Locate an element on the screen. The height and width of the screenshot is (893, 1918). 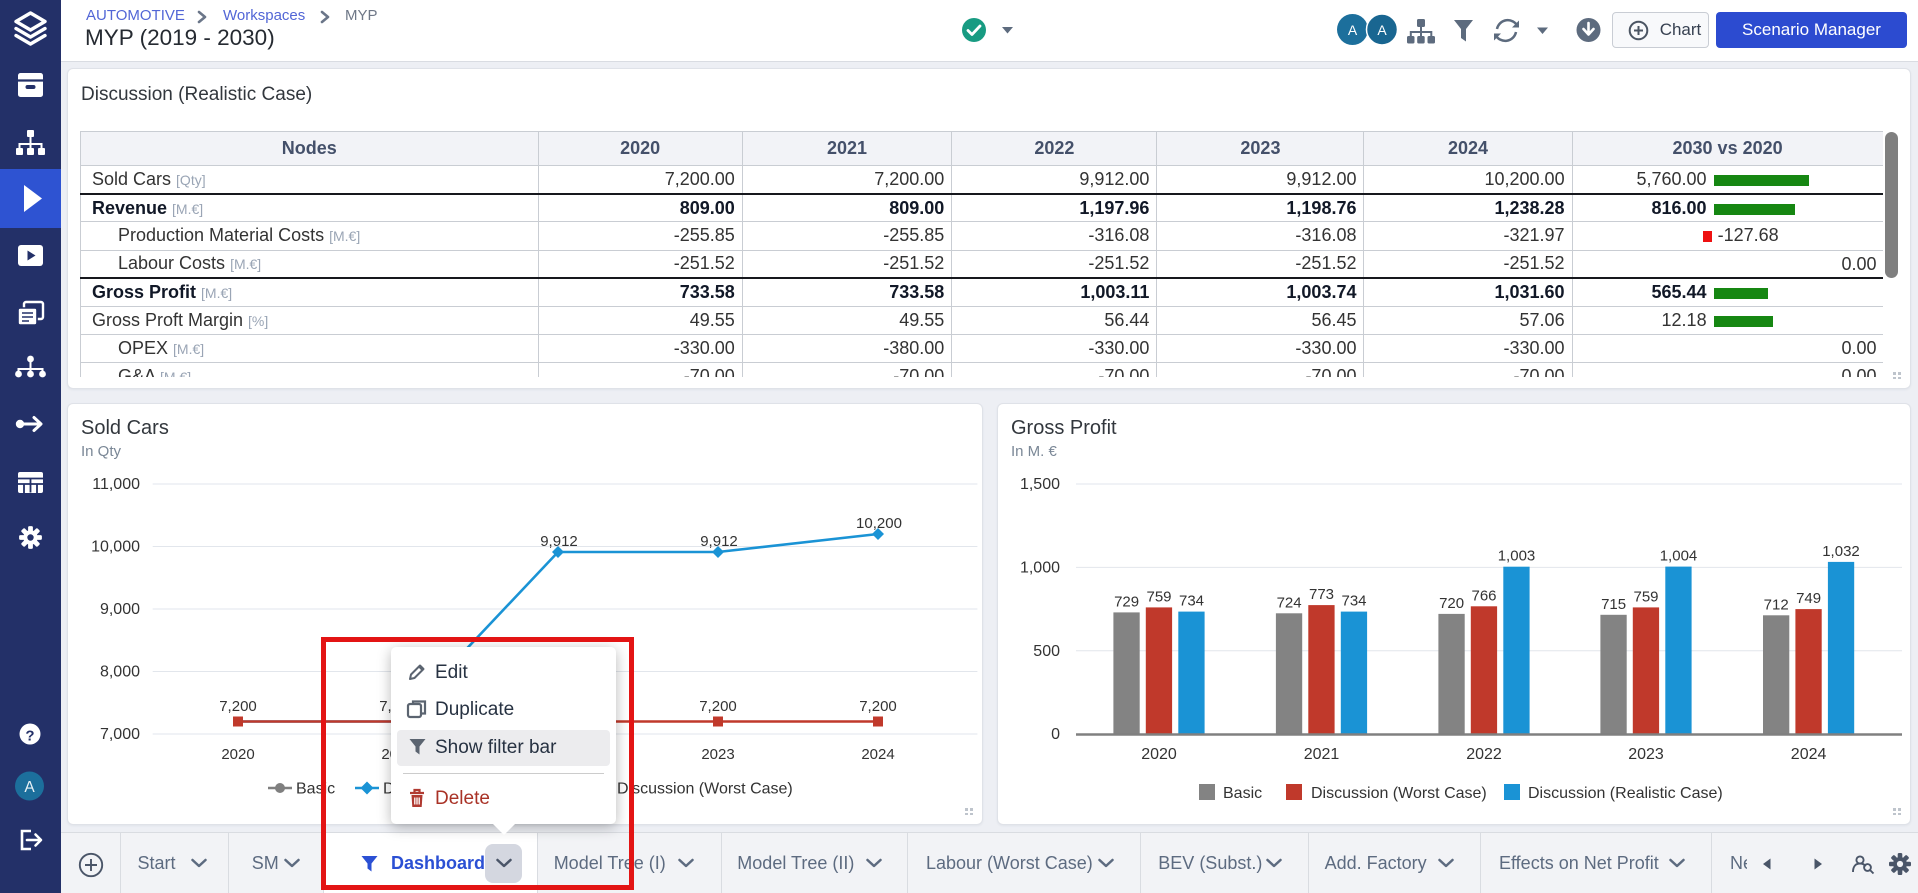
svg-text: 500 is located at coordinates (1046, 651).